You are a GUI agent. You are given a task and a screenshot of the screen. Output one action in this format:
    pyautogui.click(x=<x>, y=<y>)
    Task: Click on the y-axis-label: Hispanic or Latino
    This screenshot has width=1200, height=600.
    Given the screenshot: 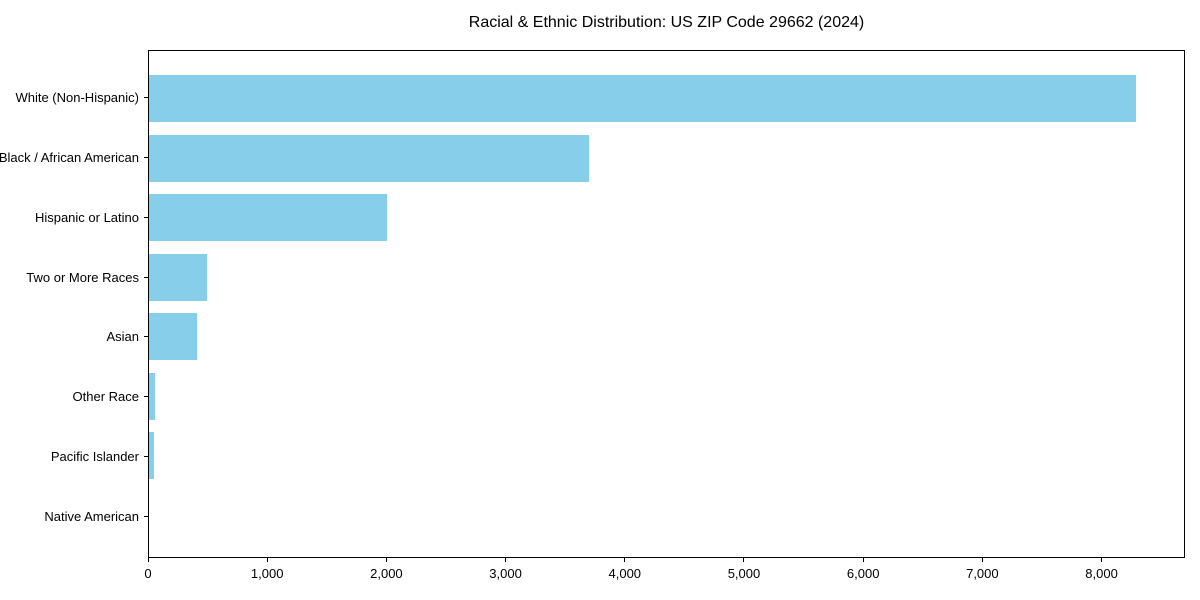 What is the action you would take?
    pyautogui.click(x=86, y=217)
    